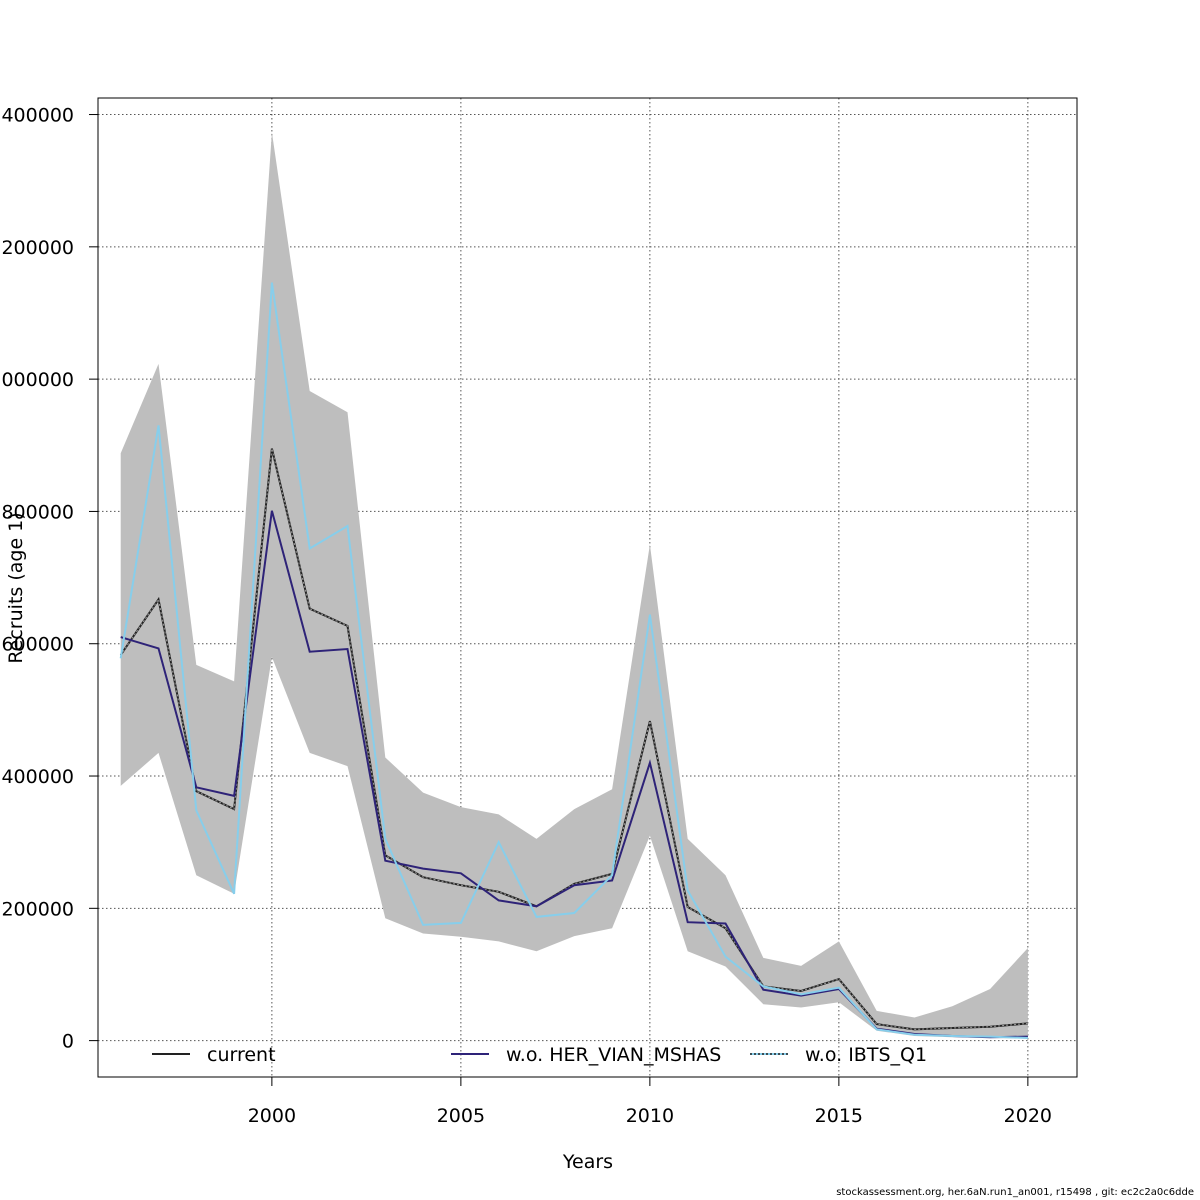 This screenshot has height=1200, width=1200. Describe the element at coordinates (37, 116) in the screenshot. I see `y-tick-label-1400000: 1400000` at that location.